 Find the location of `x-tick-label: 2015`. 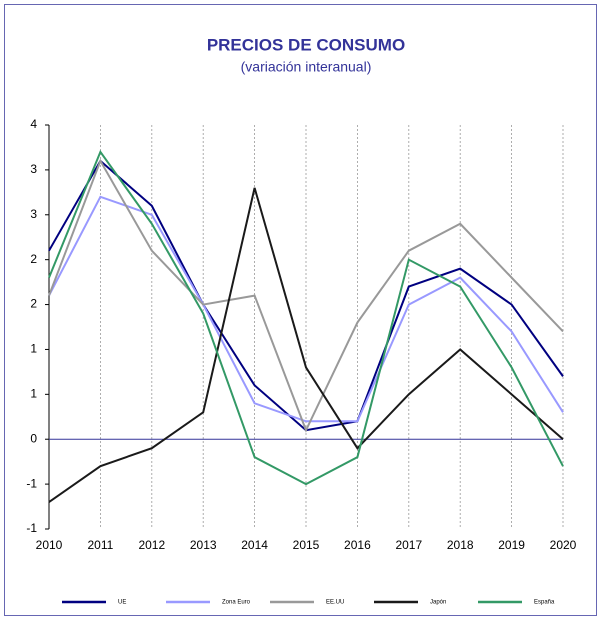

x-tick-label: 2015 is located at coordinates (306, 545).